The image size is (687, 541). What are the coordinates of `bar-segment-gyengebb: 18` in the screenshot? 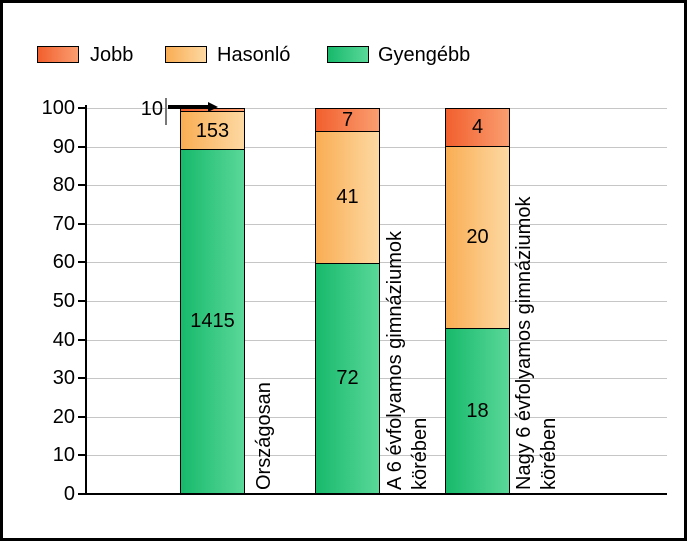 It's located at (477, 410).